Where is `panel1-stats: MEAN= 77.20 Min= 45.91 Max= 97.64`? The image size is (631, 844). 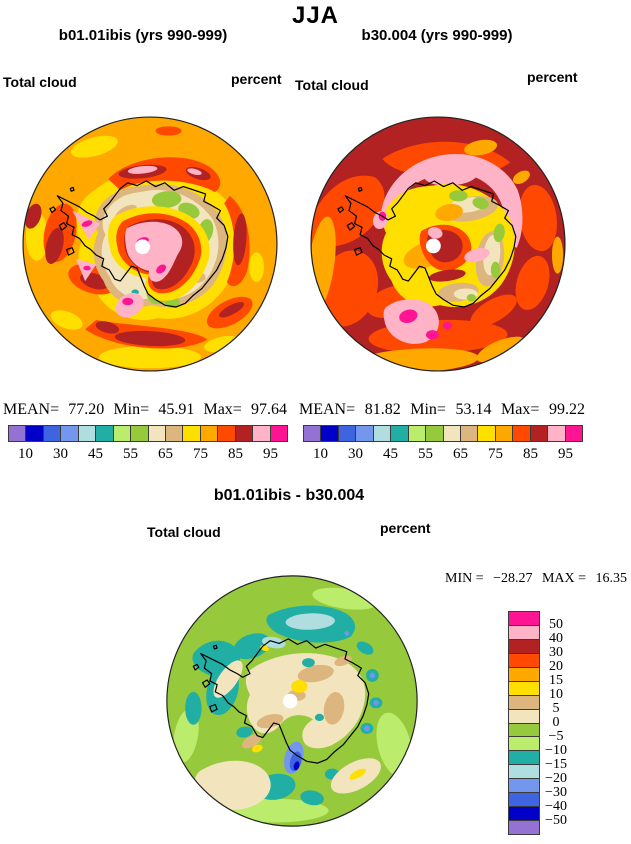
panel1-stats: MEAN= 77.20 Min= 45.91 Max= 97.64 is located at coordinates (145, 410).